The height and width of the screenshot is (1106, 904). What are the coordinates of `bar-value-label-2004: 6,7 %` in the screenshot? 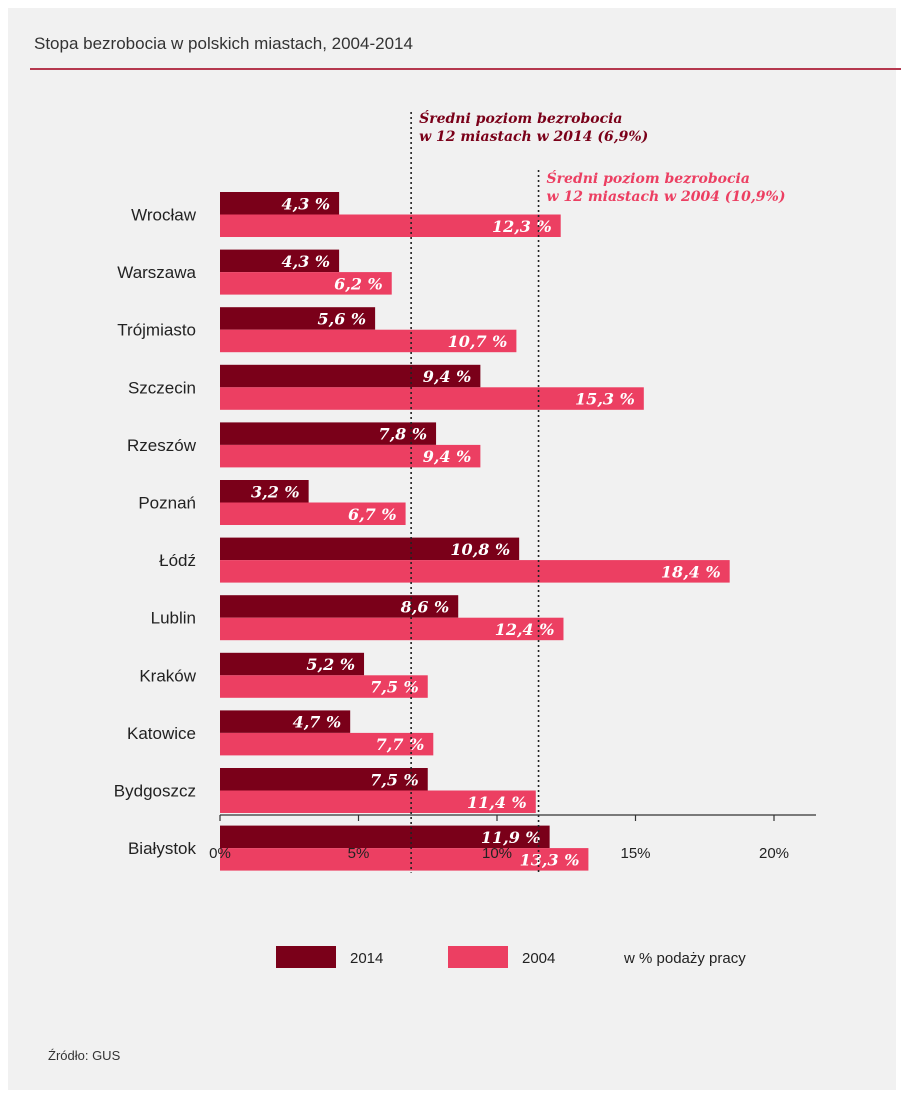 It's located at (372, 514).